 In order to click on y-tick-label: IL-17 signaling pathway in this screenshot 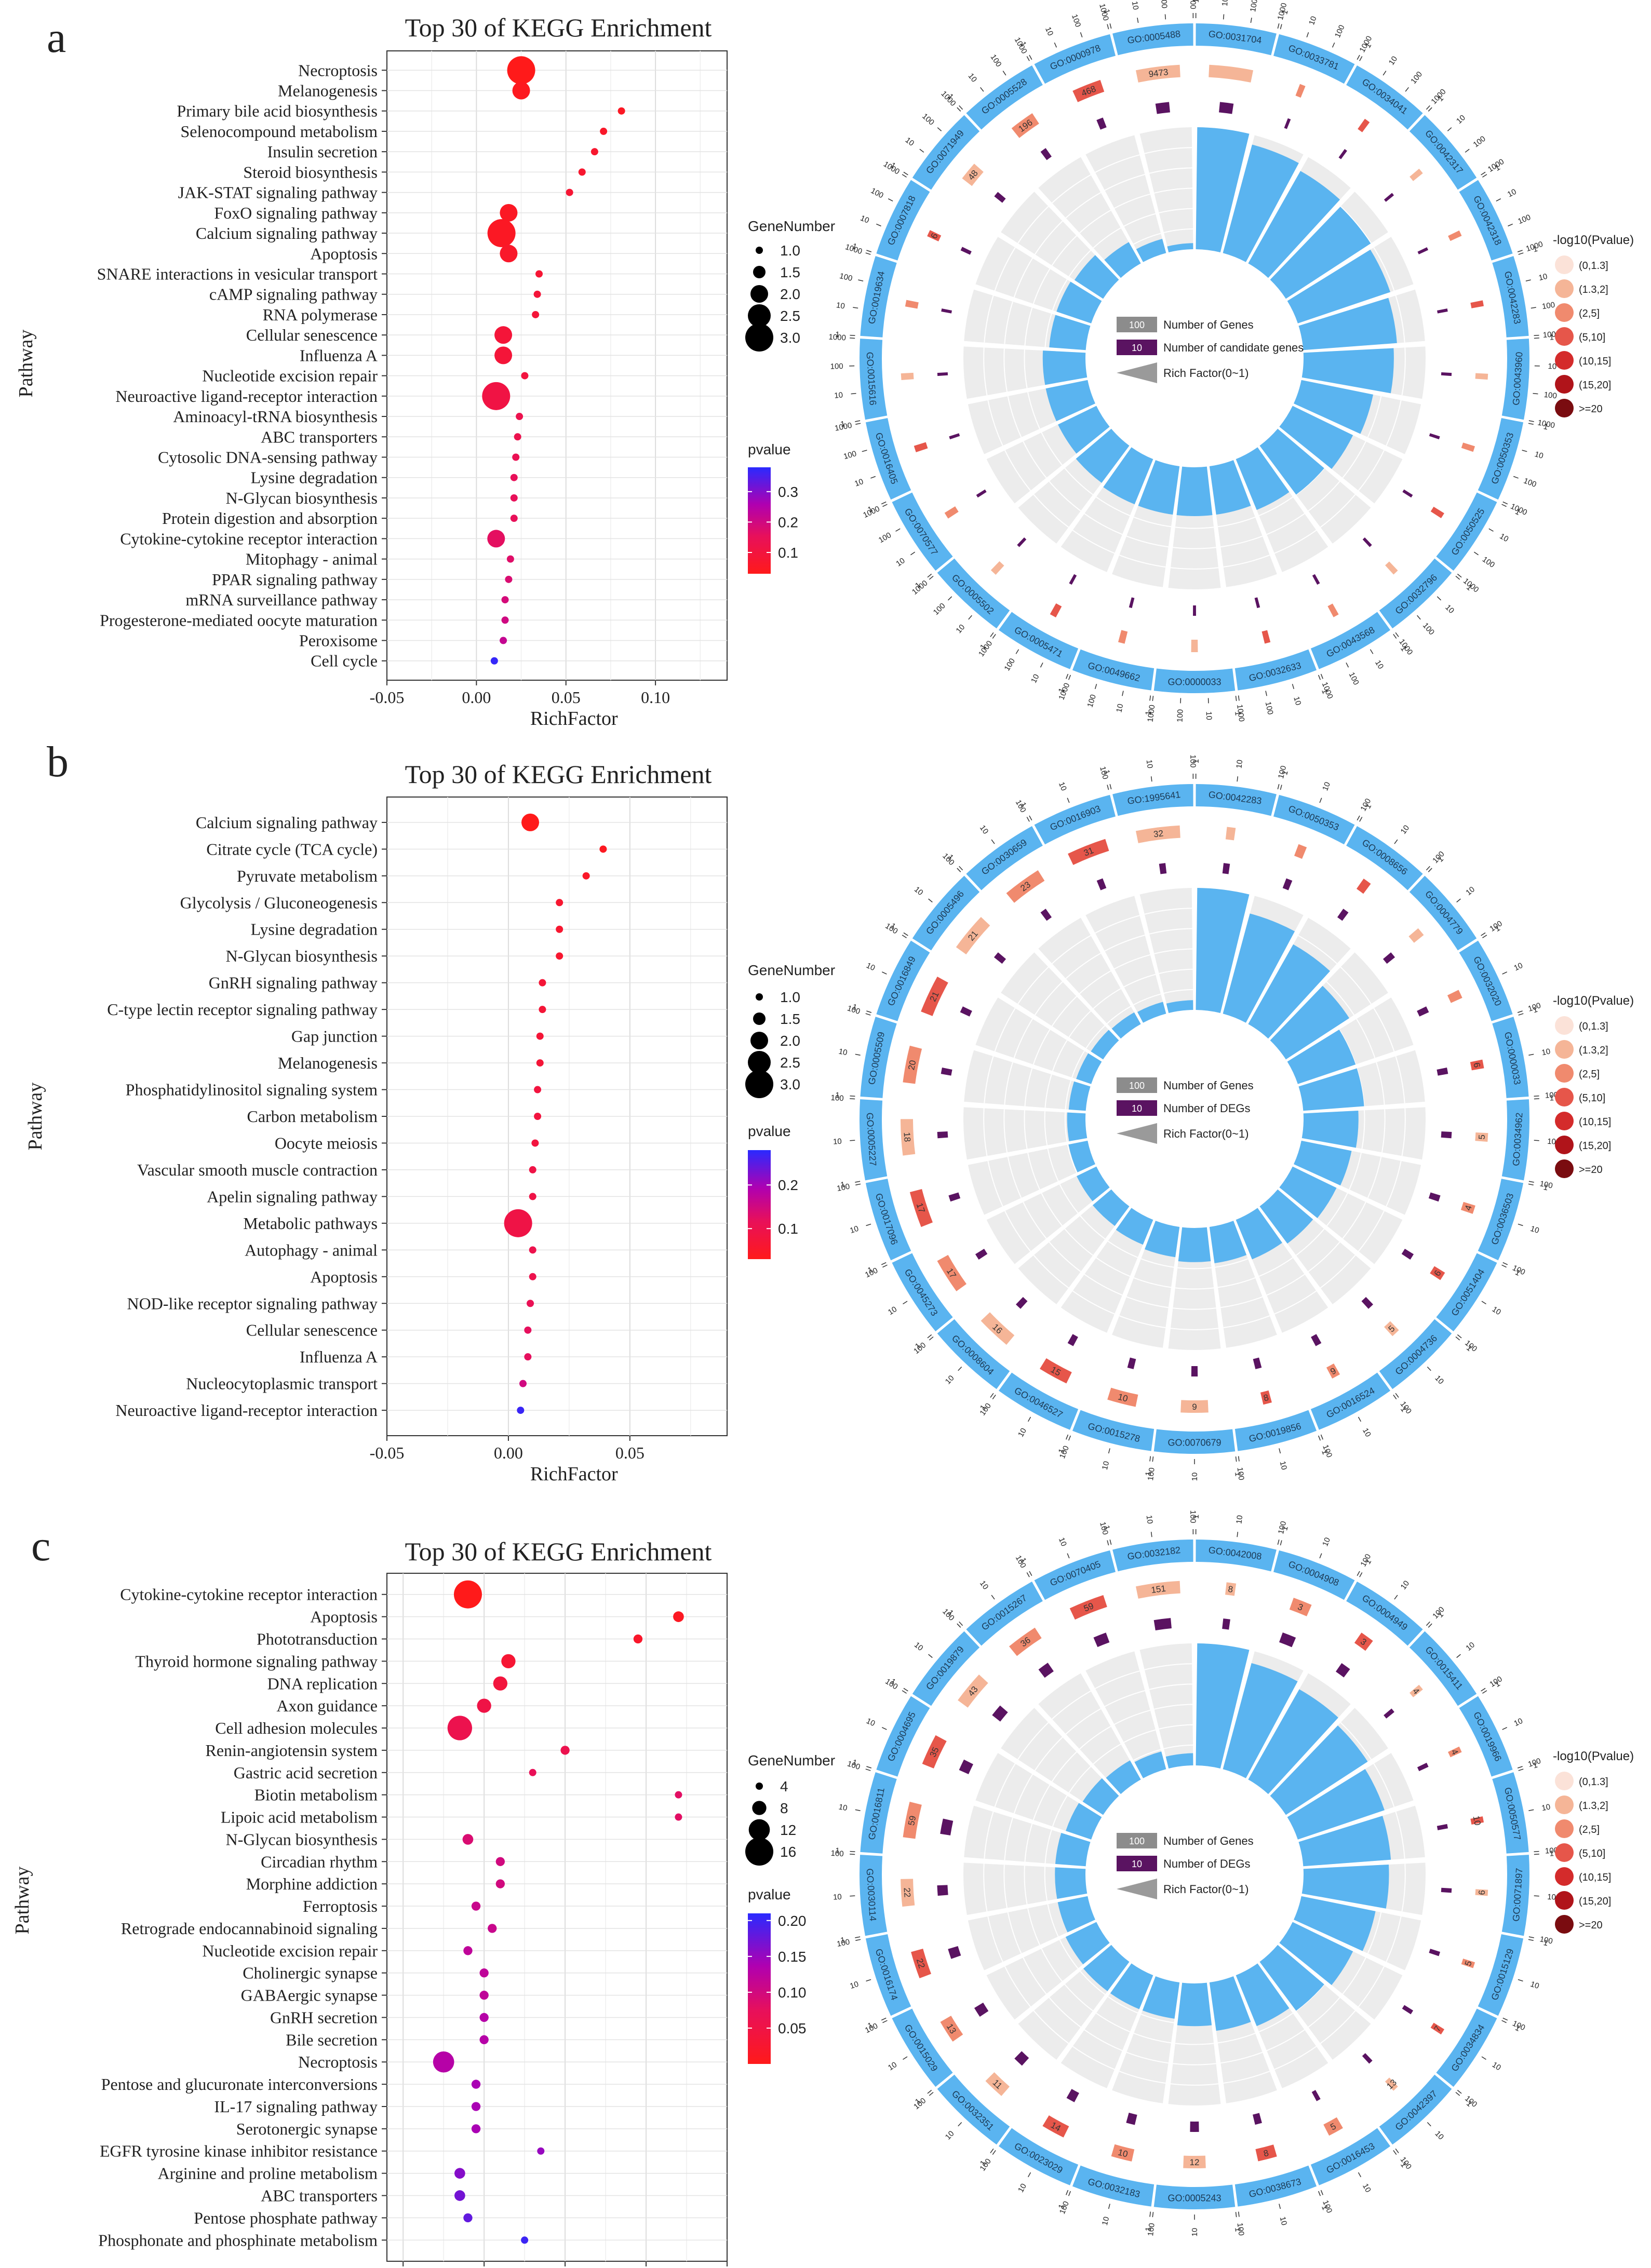, I will do `click(296, 2106)`.